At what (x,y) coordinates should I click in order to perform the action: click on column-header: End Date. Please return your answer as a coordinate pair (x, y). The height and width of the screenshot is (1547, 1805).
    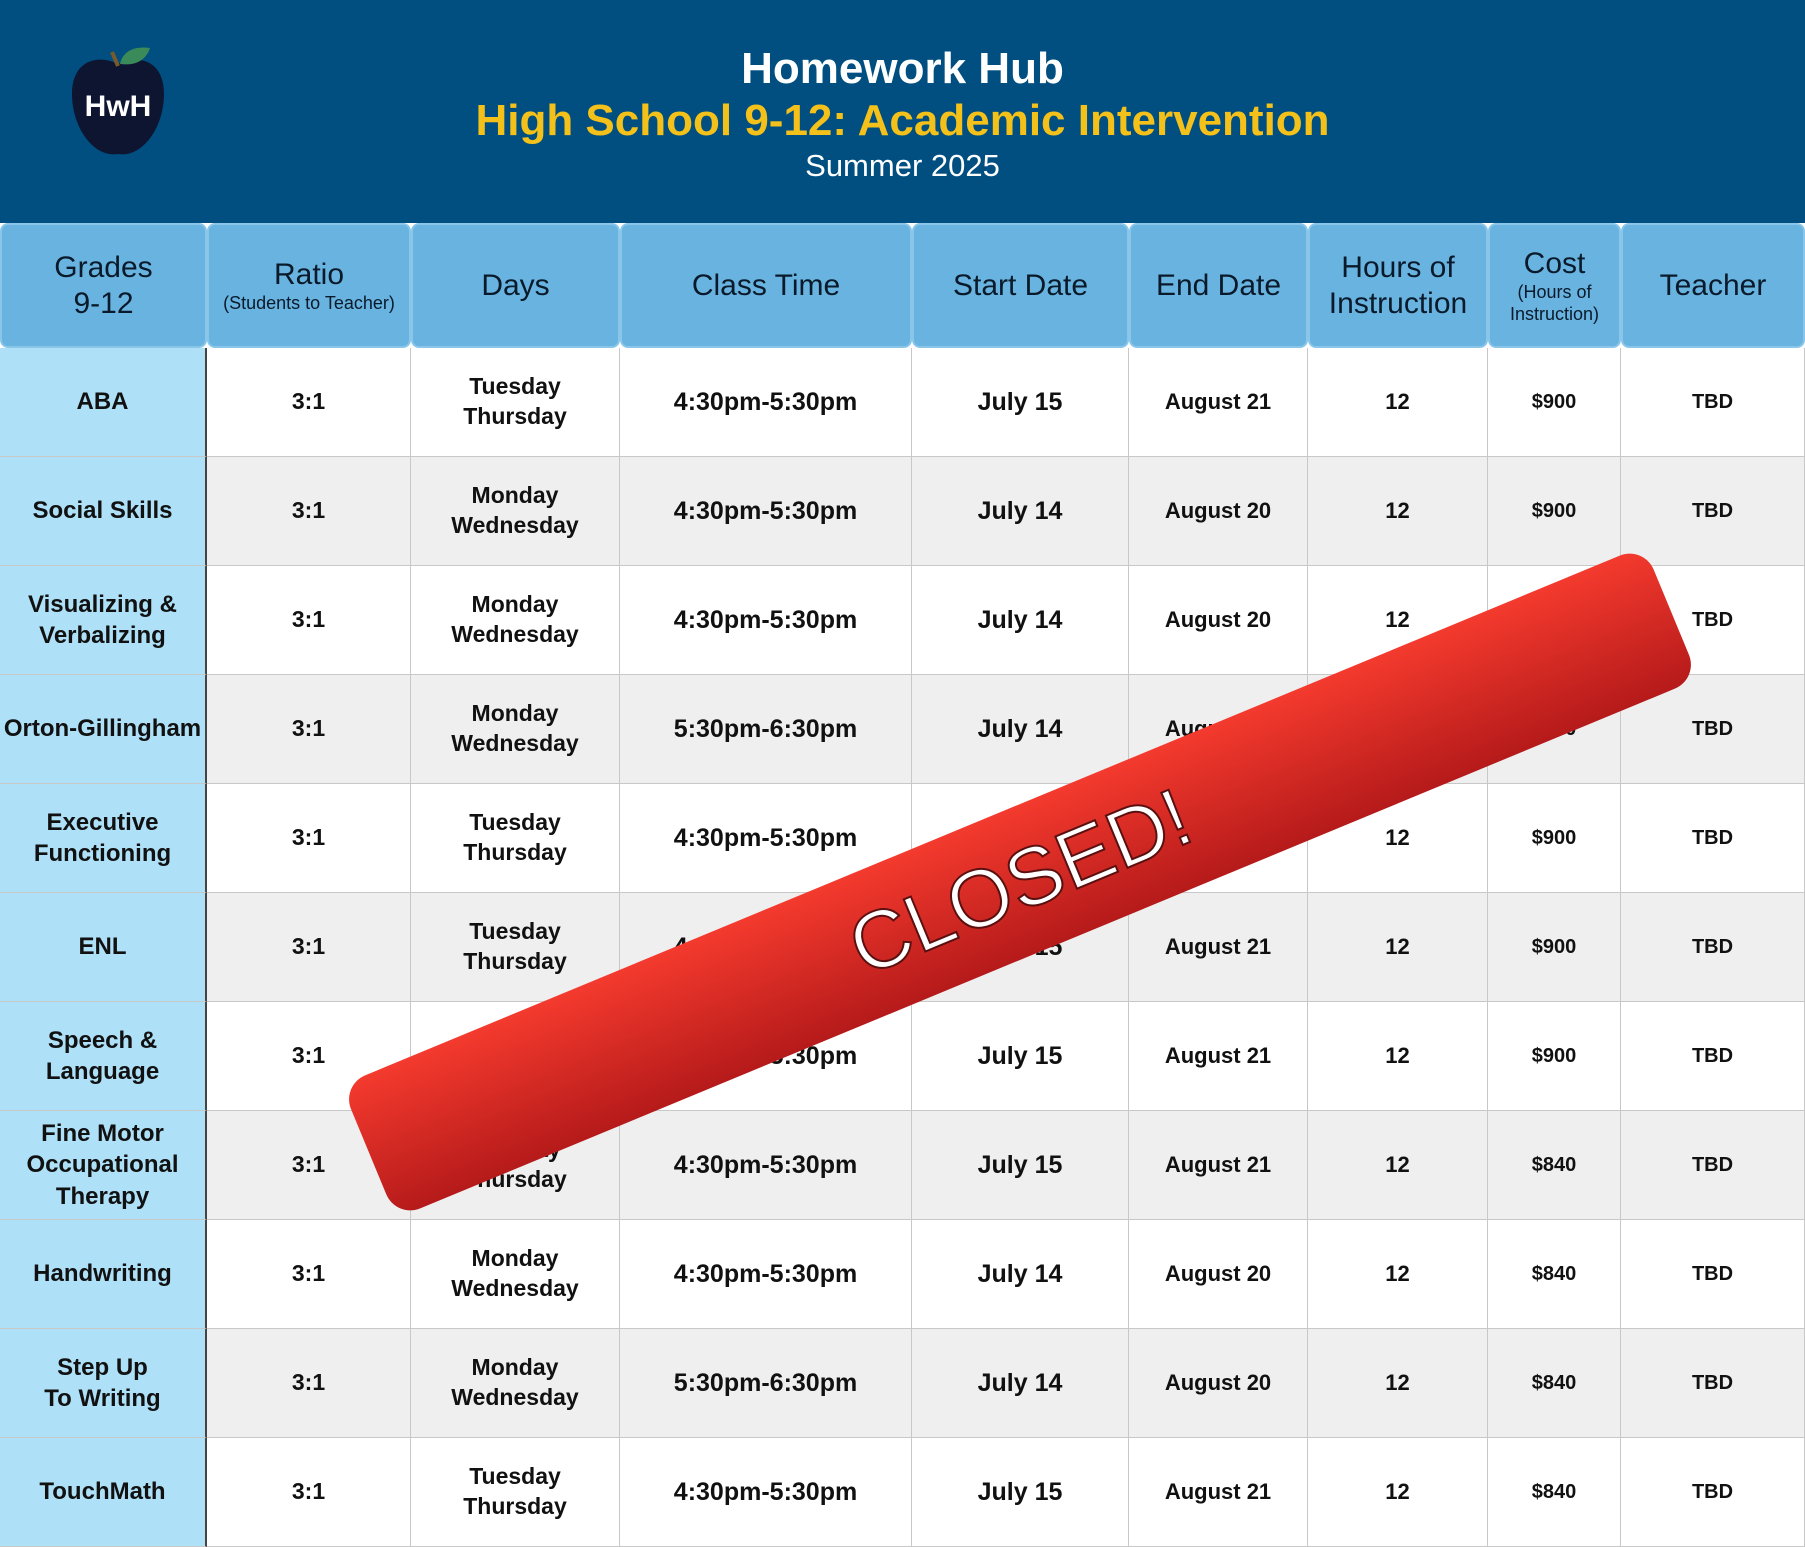
    Looking at the image, I should click on (1218, 285).